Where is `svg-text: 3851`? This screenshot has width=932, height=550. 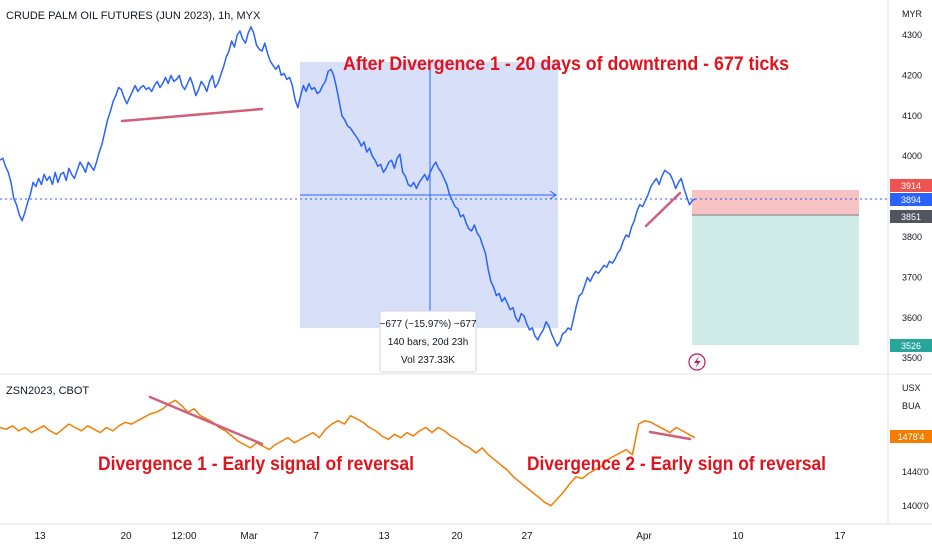 svg-text: 3851 is located at coordinates (911, 217).